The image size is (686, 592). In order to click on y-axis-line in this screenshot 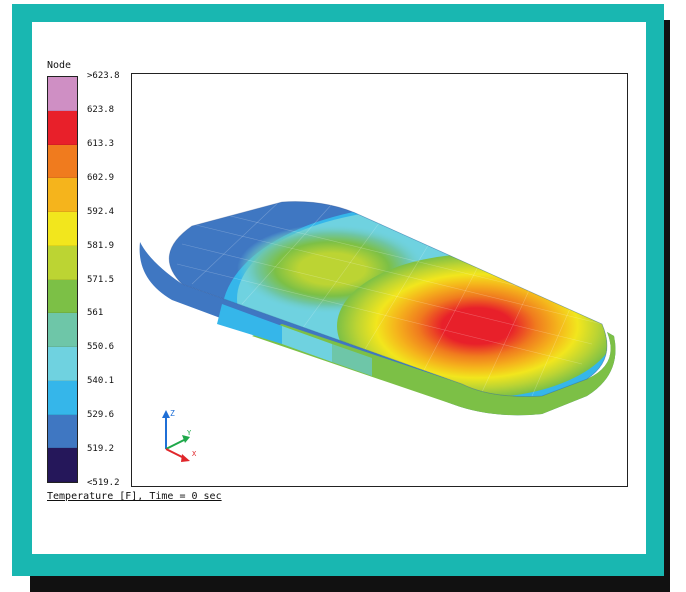, I will do `click(176, 444)`.